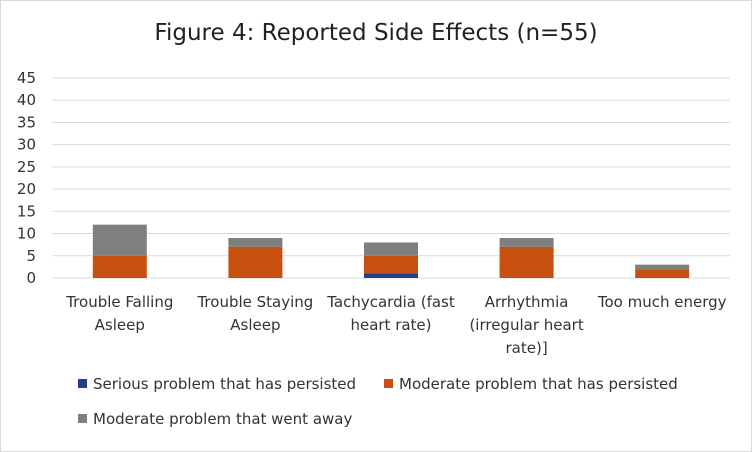 This screenshot has height=452, width=752. I want to click on legend-label: Serious problem that has persisted, so click(224, 384).